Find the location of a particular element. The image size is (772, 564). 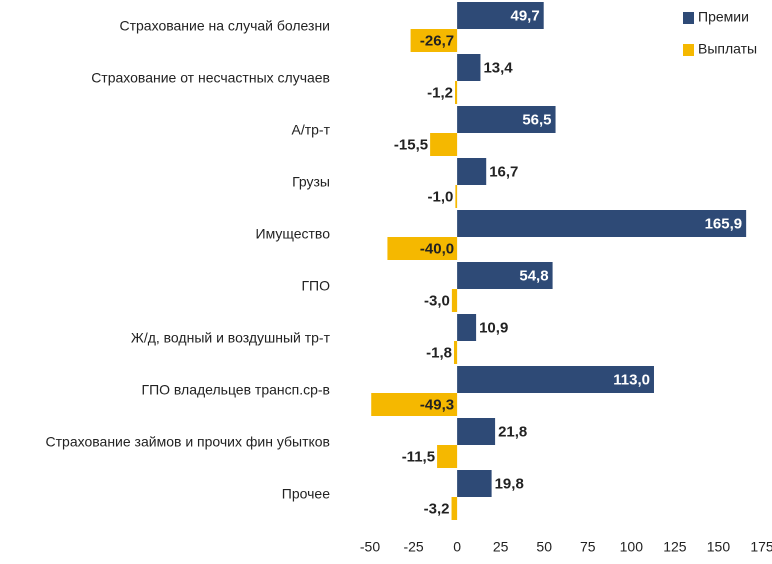

value-label: 165,9 is located at coordinates (724, 223).